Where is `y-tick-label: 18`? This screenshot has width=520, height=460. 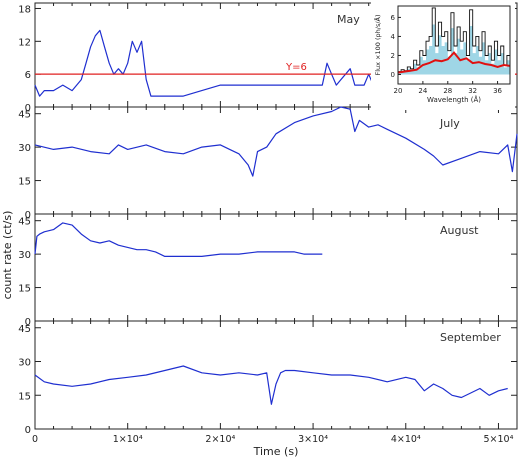
y-tick-label: 18 is located at coordinates (24, 9).